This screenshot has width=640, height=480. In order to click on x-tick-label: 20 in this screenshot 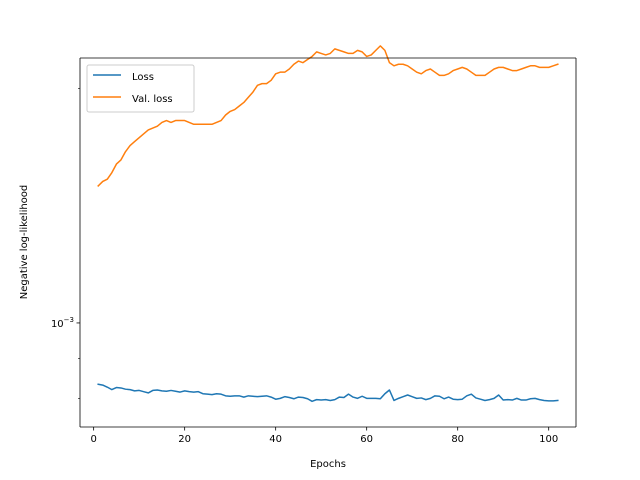, I will do `click(184, 439)`.